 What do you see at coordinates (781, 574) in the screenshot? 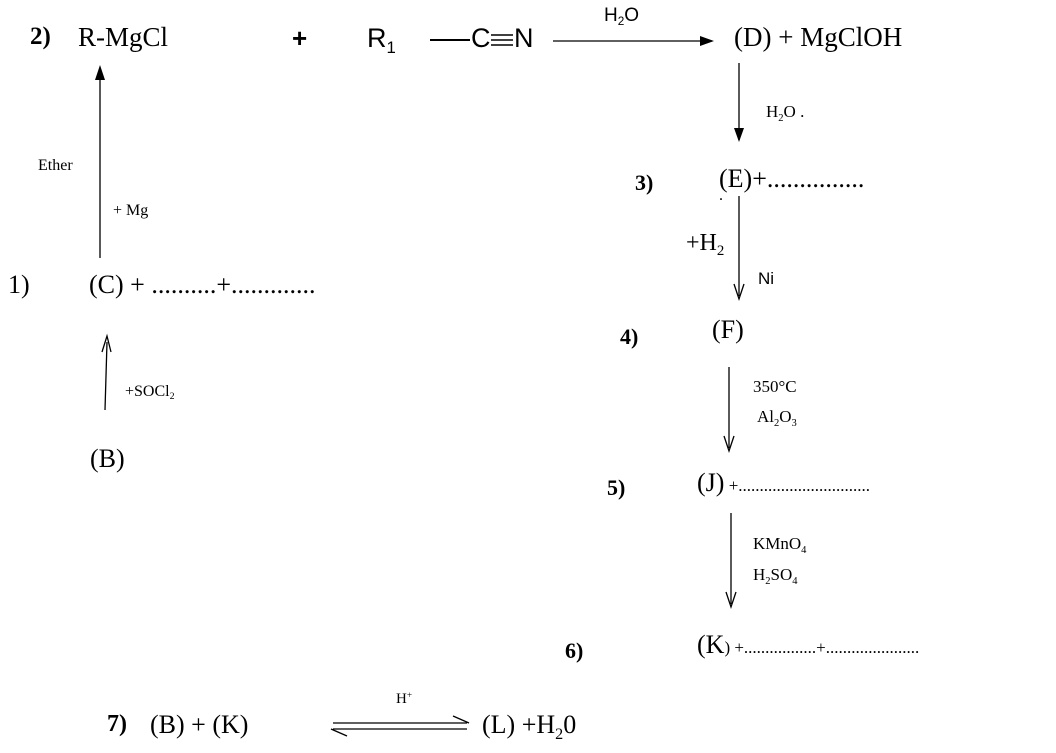
I see `h2so4-so: SO` at bounding box center [781, 574].